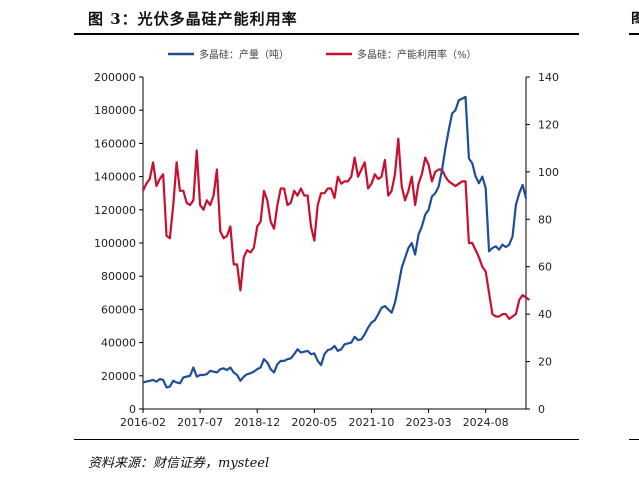 This screenshot has width=639, height=478. Describe the element at coordinates (118, 343) in the screenshot. I see `left-tick-label: 40000` at that location.